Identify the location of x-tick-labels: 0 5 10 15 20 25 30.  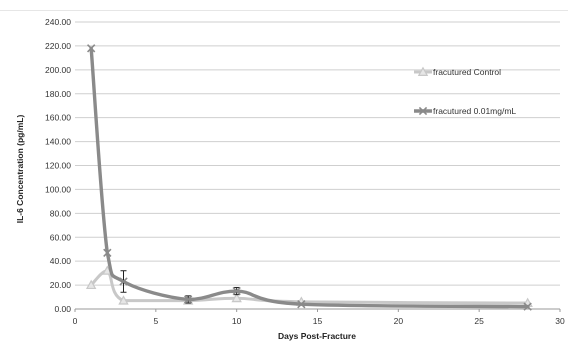
(319, 321).